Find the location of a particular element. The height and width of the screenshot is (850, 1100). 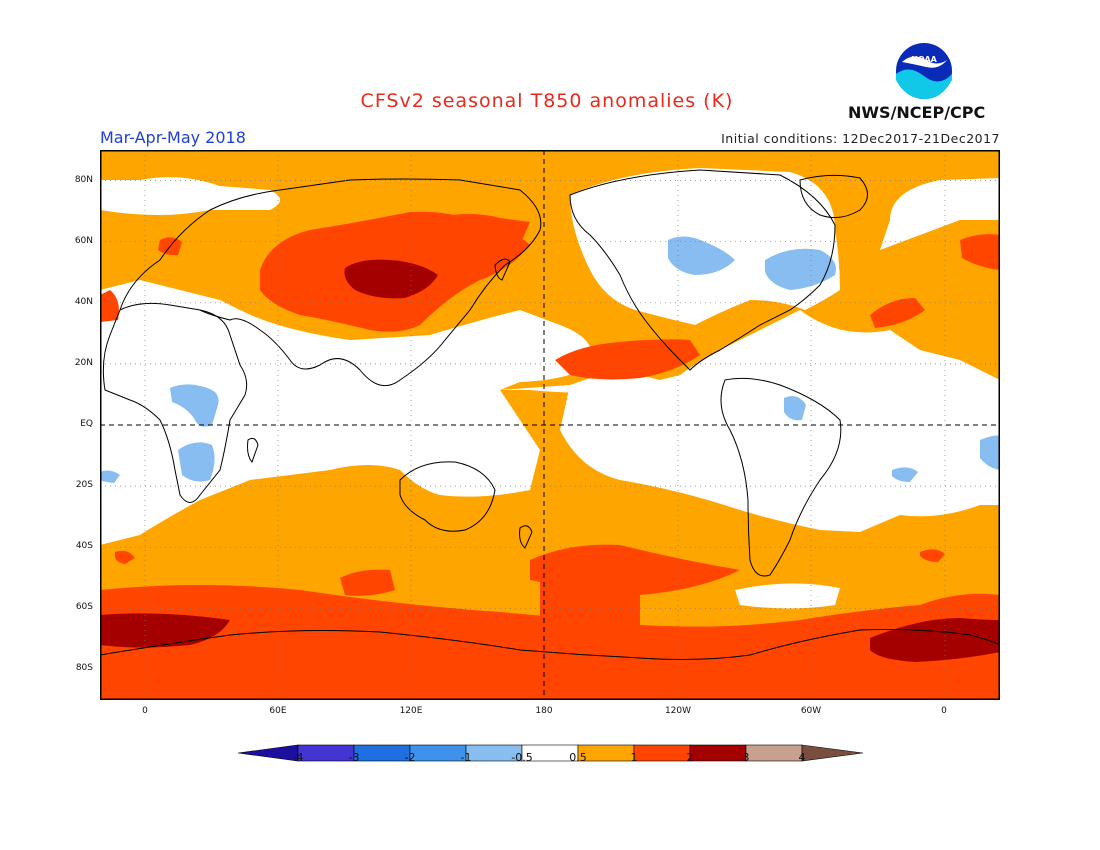

coast-madagascar is located at coordinates (253, 450).